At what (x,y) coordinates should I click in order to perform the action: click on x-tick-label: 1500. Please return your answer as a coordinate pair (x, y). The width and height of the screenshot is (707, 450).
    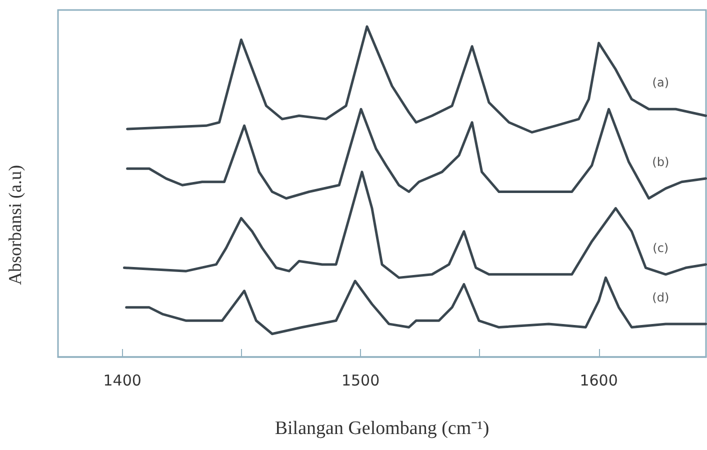
    Looking at the image, I should click on (360, 381).